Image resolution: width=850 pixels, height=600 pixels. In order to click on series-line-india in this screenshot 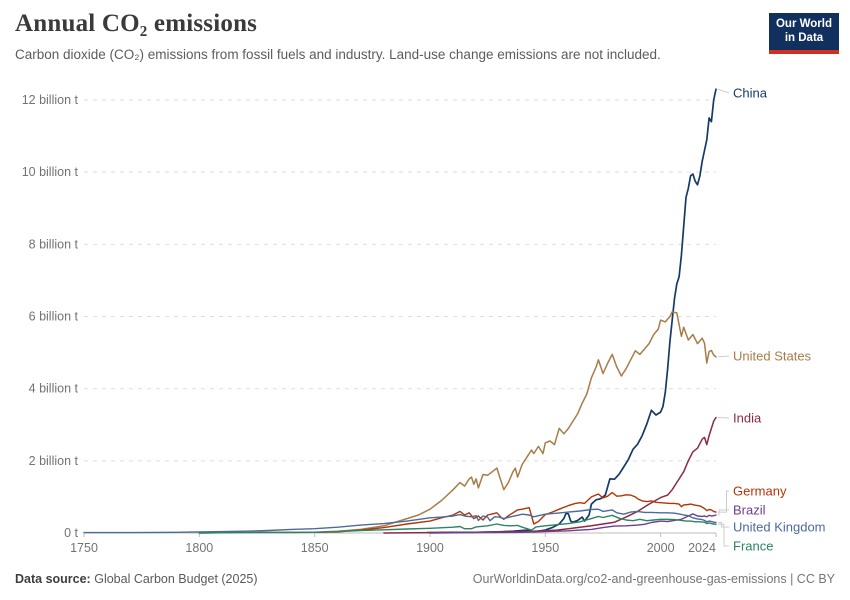, I will do `click(550, 475)`.